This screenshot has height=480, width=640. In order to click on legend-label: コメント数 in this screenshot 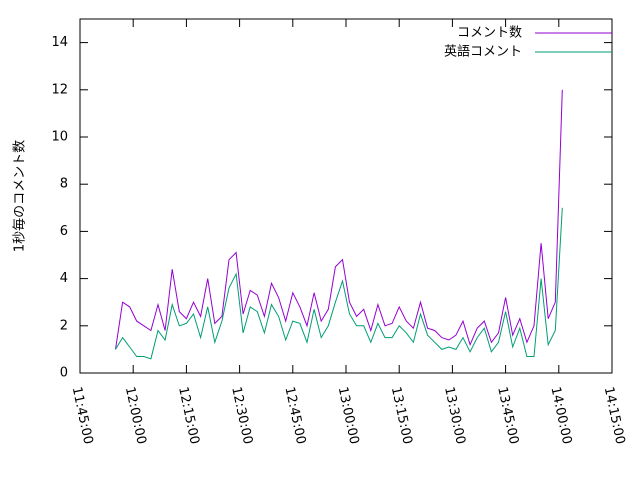, I will do `click(489, 33)`.